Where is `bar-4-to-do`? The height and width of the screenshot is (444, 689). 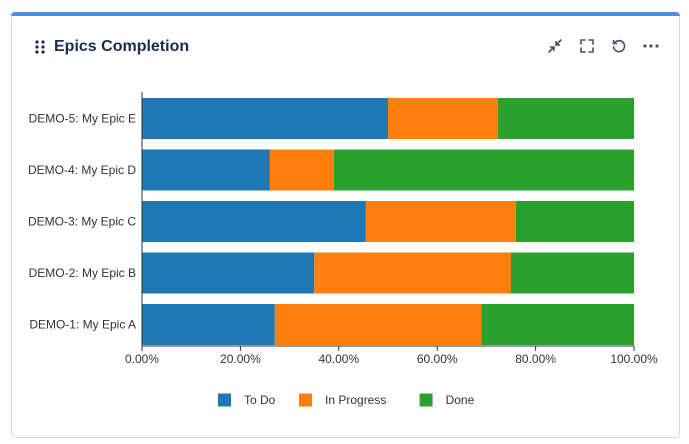 bar-4-to-do is located at coordinates (228, 273).